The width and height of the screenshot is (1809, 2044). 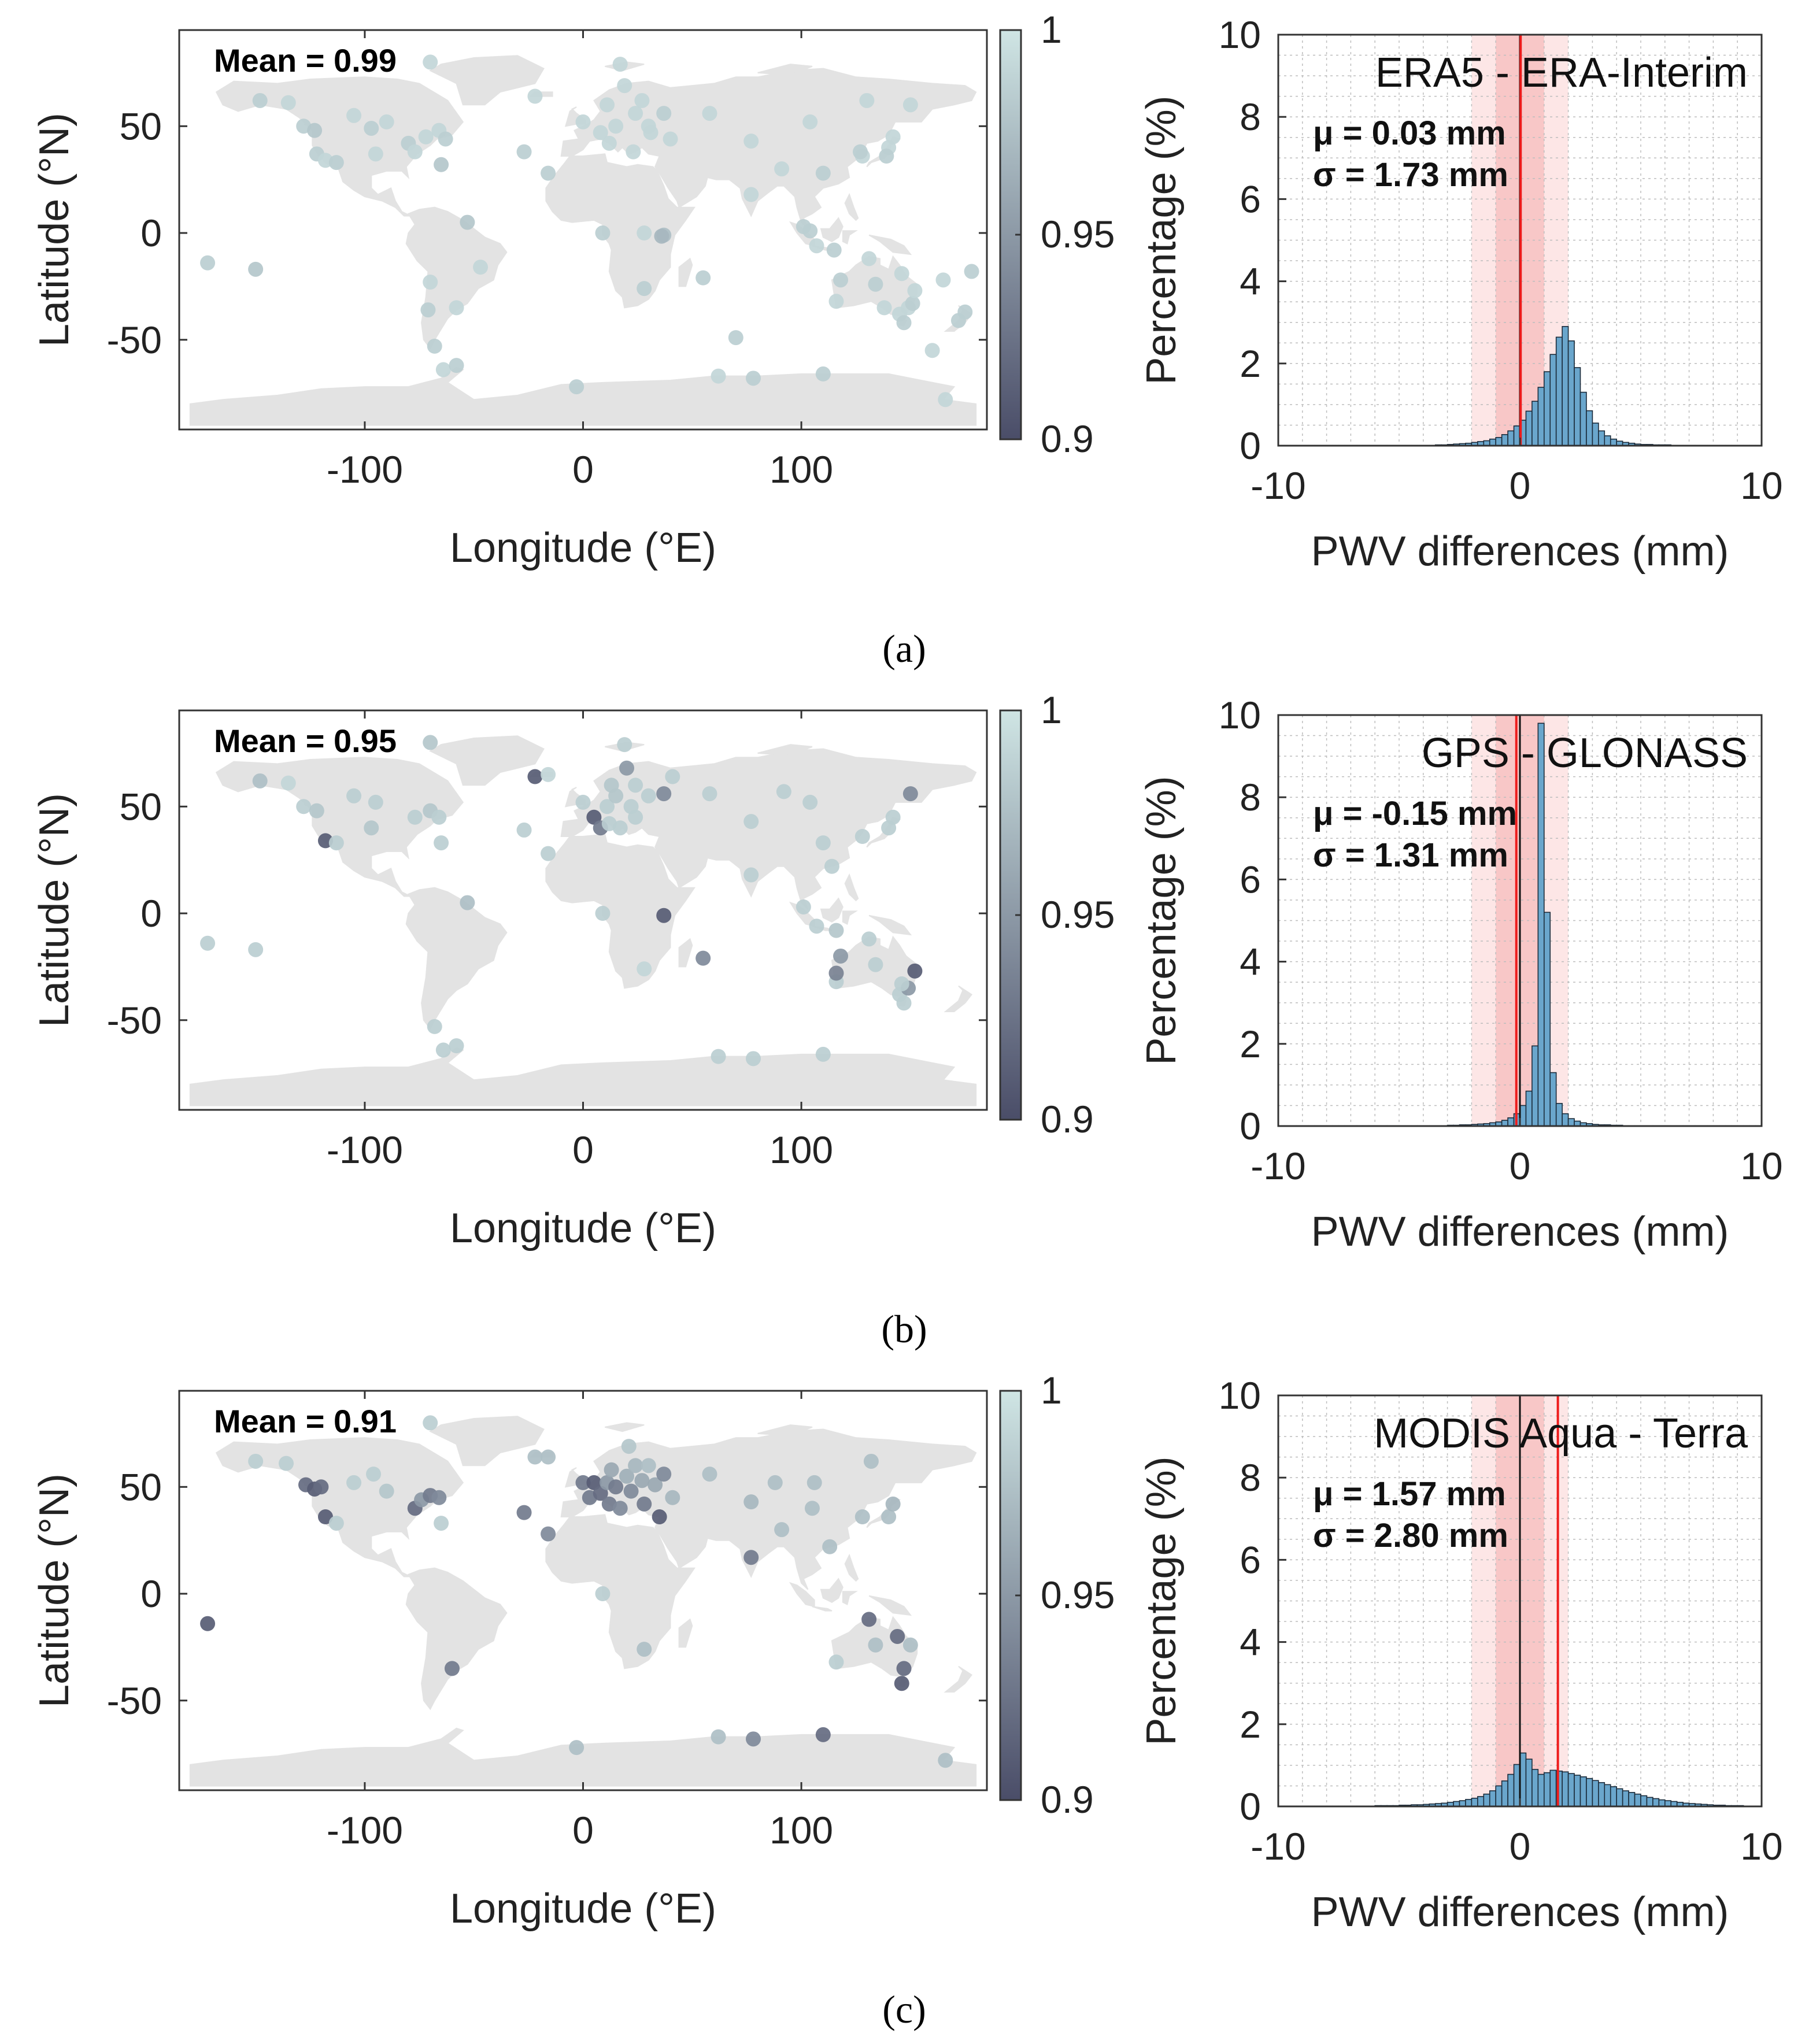 I want to click on x-tick-label: 100, so click(x=801, y=1149).